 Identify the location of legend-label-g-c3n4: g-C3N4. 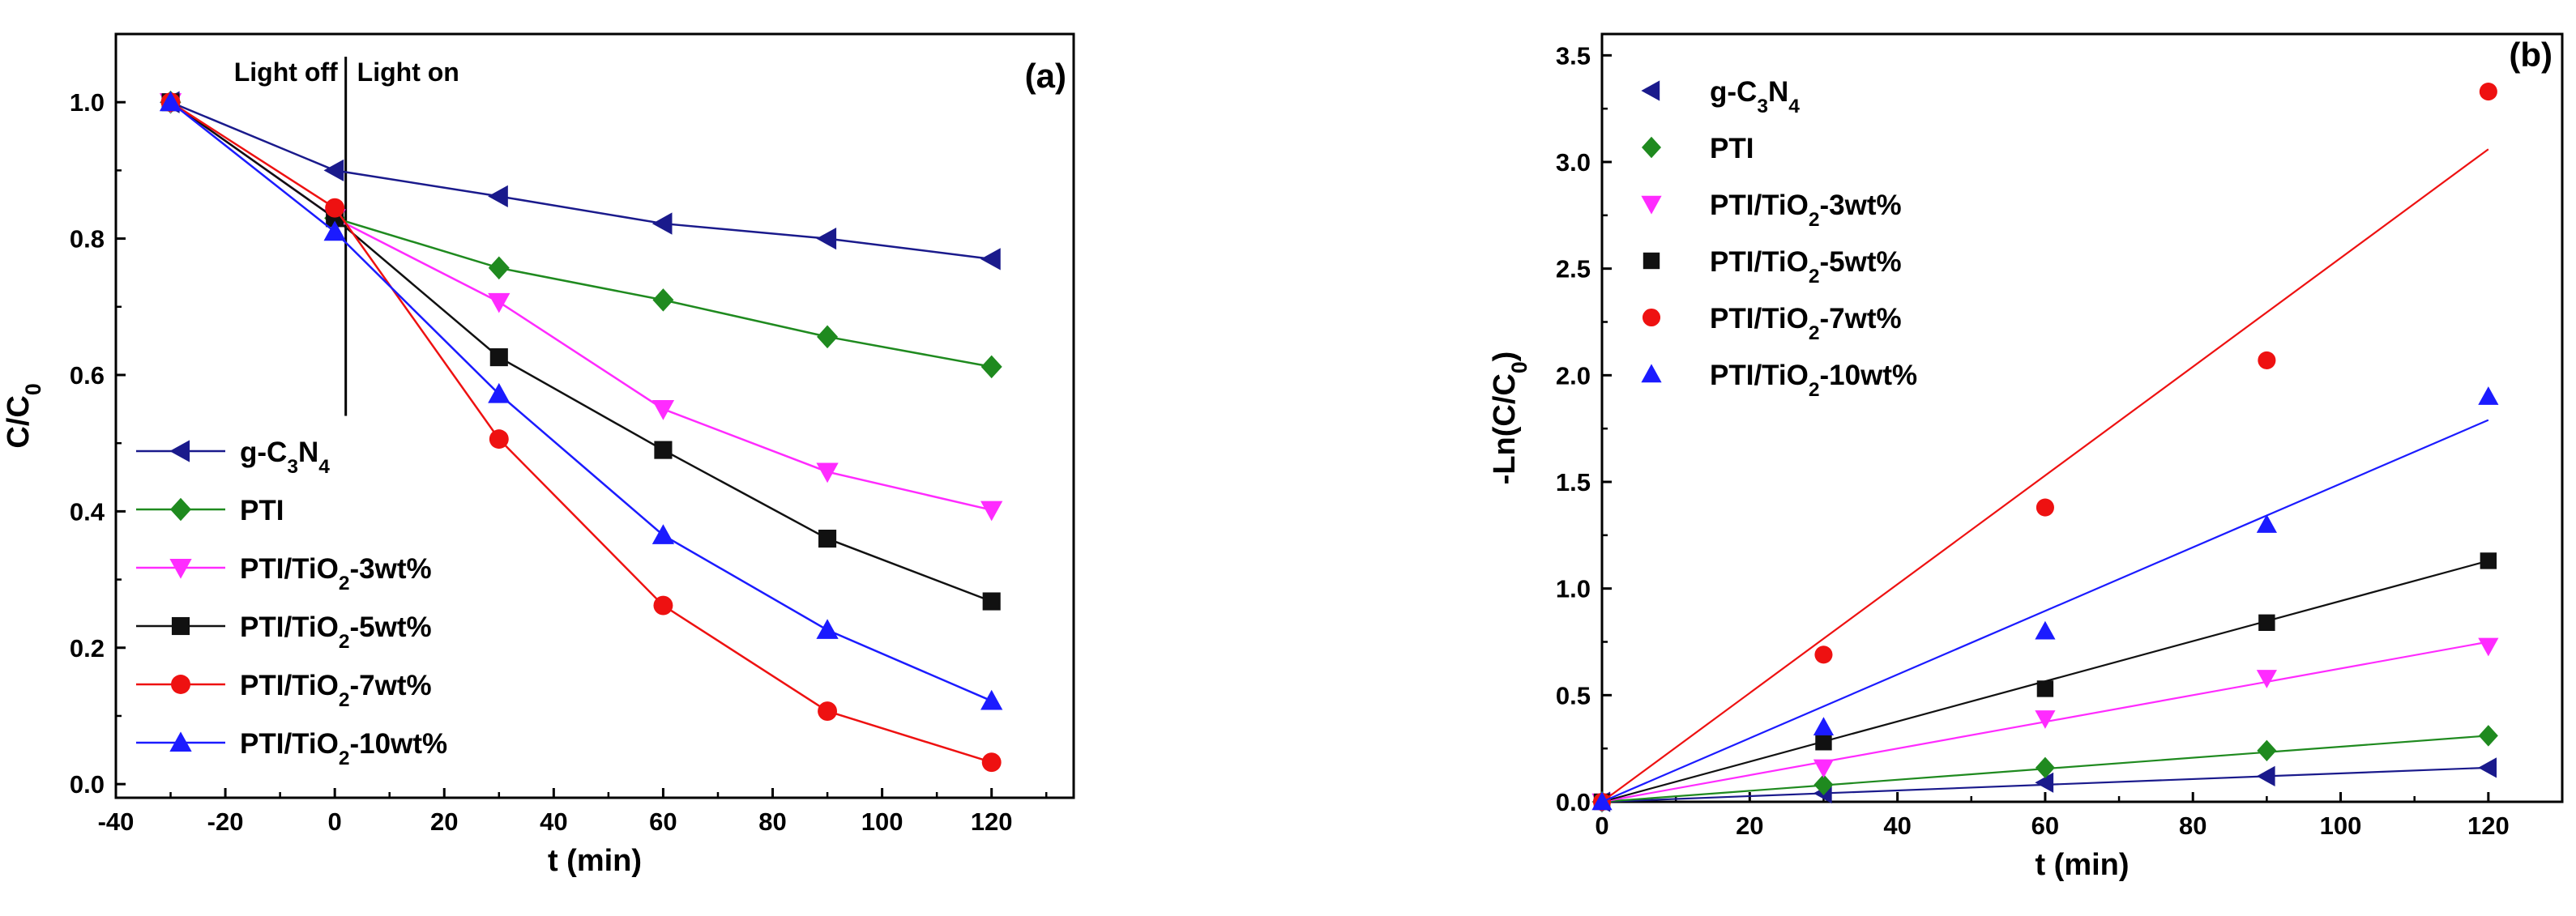
(1755, 96).